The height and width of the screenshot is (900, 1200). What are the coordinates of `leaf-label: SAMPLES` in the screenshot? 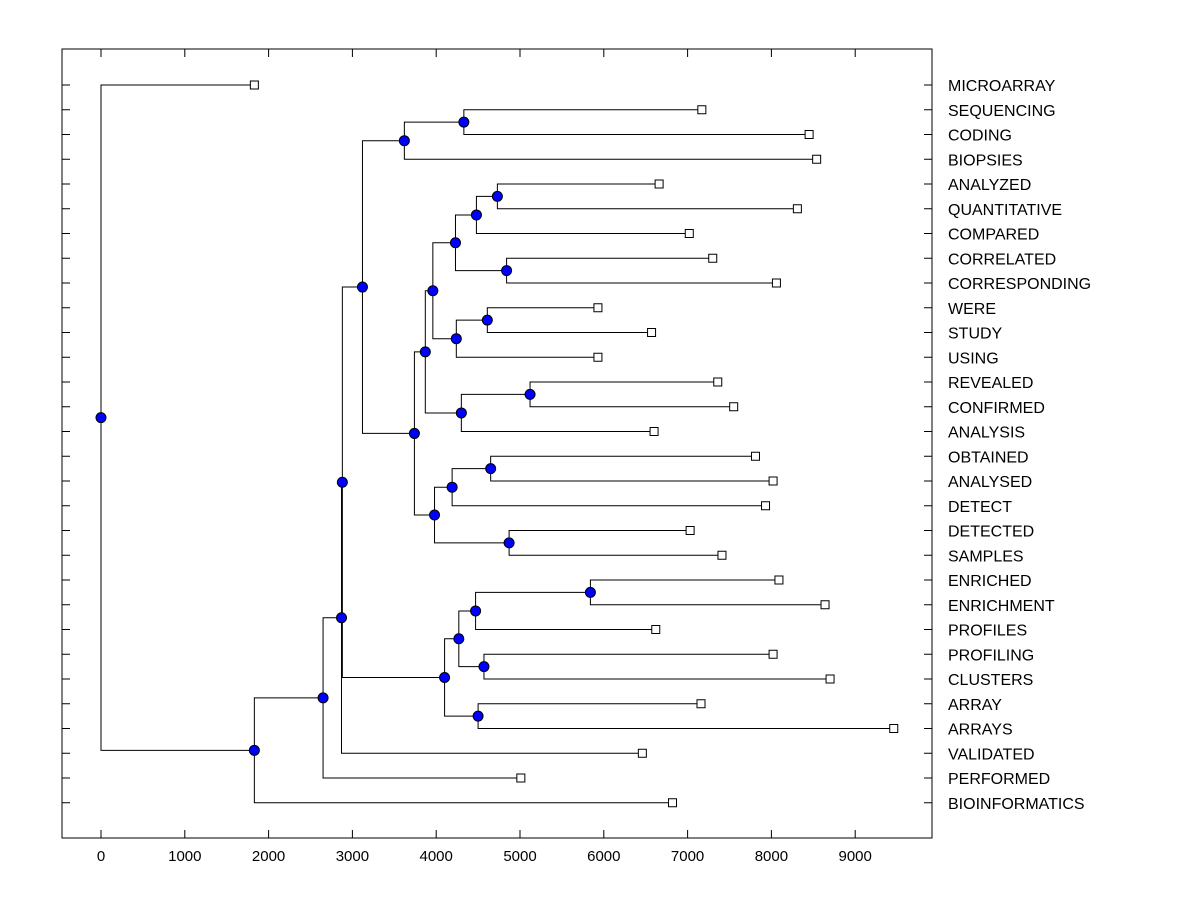 It's located at (986, 556).